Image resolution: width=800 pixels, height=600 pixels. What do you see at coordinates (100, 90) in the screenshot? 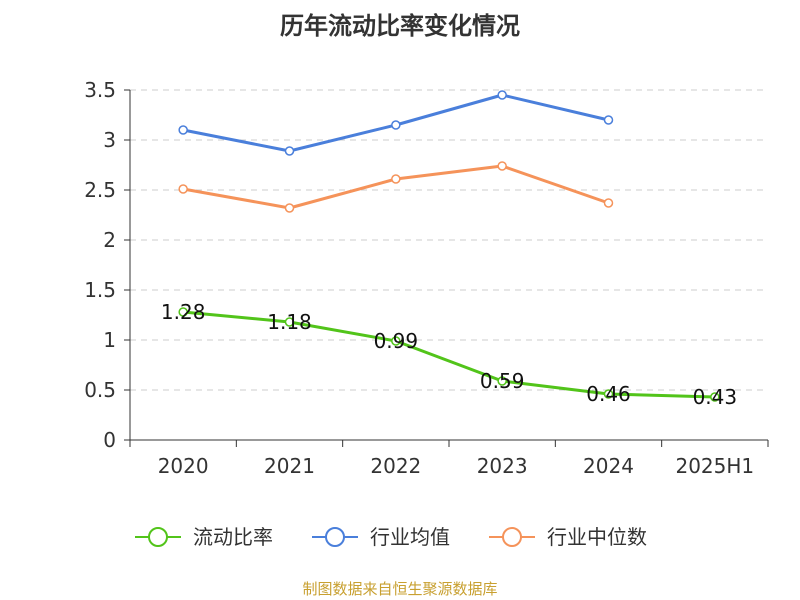
I see `y-tick-label-7: 3.5` at bounding box center [100, 90].